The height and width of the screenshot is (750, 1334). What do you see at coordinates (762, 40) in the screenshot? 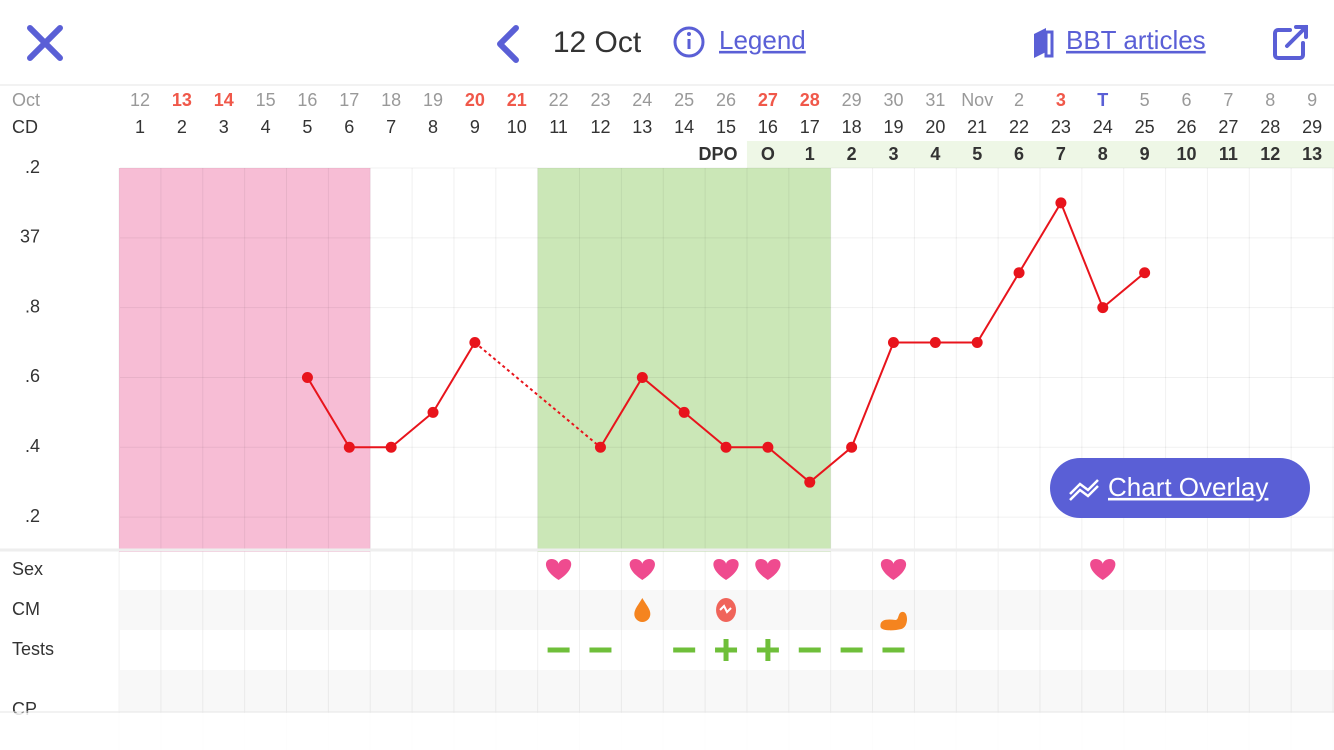
I see `legend-link: Legend` at bounding box center [762, 40].